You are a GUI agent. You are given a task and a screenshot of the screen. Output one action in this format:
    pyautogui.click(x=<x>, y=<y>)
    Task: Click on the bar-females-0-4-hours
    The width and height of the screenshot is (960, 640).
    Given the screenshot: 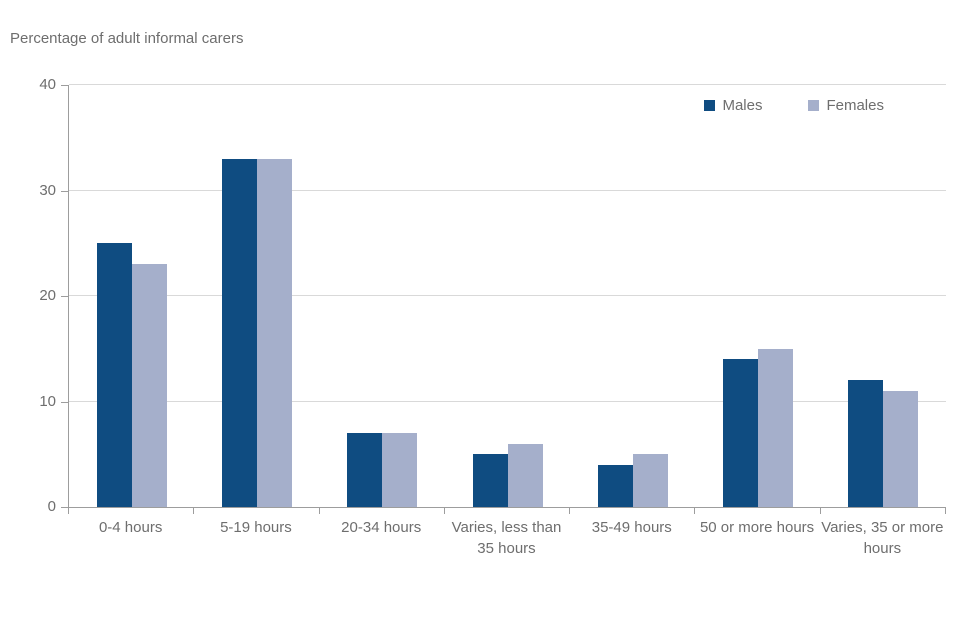 What is the action you would take?
    pyautogui.click(x=149, y=385)
    